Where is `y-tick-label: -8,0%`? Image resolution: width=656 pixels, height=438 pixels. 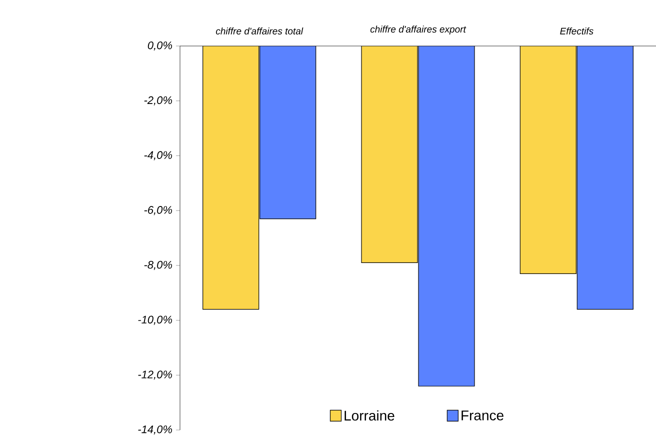 y-tick-label: -8,0% is located at coordinates (158, 265).